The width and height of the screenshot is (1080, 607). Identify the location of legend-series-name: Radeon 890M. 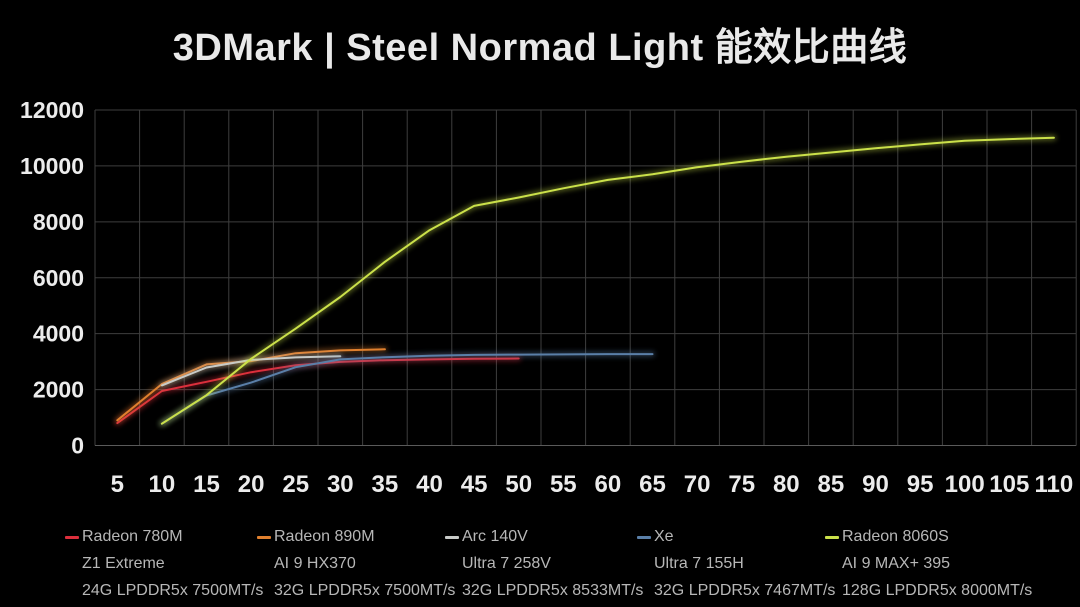
(324, 536).